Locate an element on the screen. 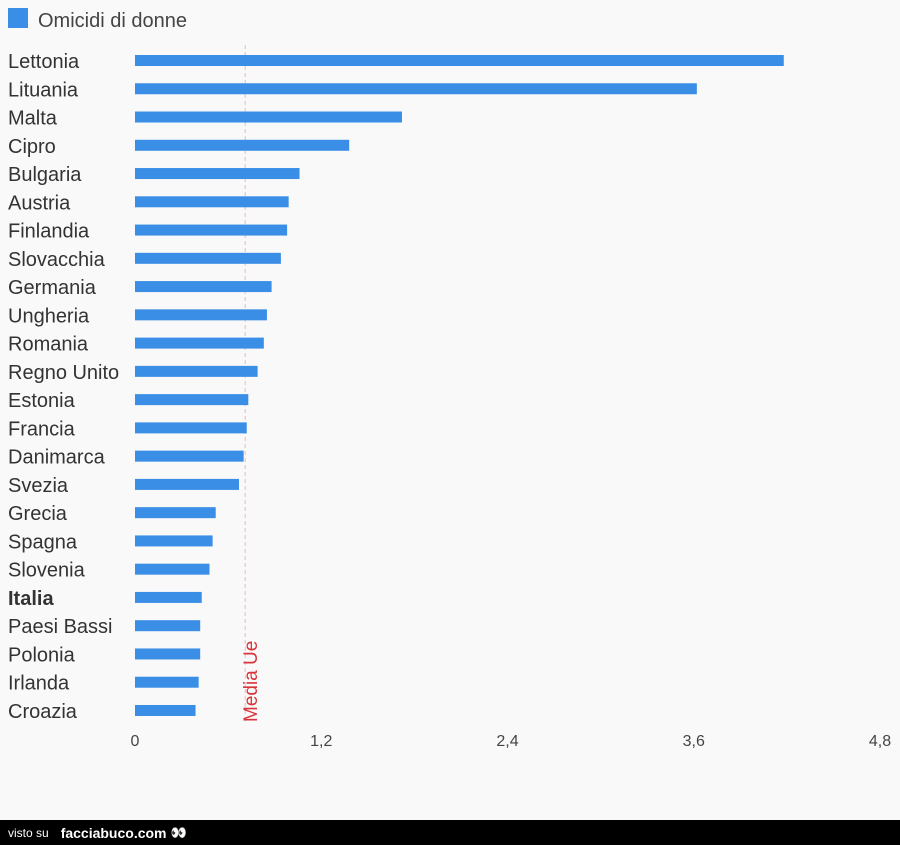  category-label: Cipro is located at coordinates (32, 147).